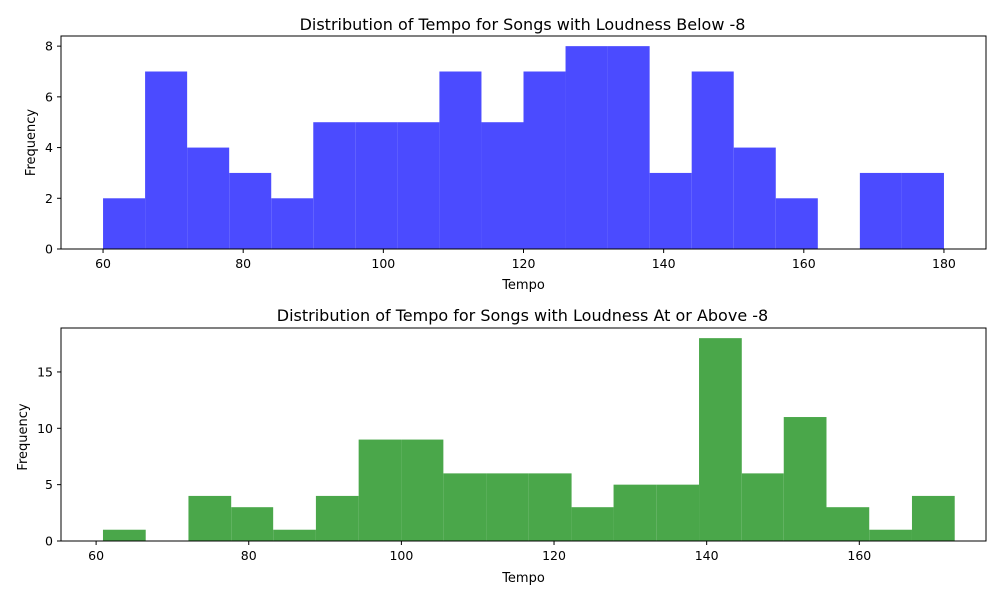  Describe the element at coordinates (49, 96) in the screenshot. I see `y-tick-label: 6` at that location.